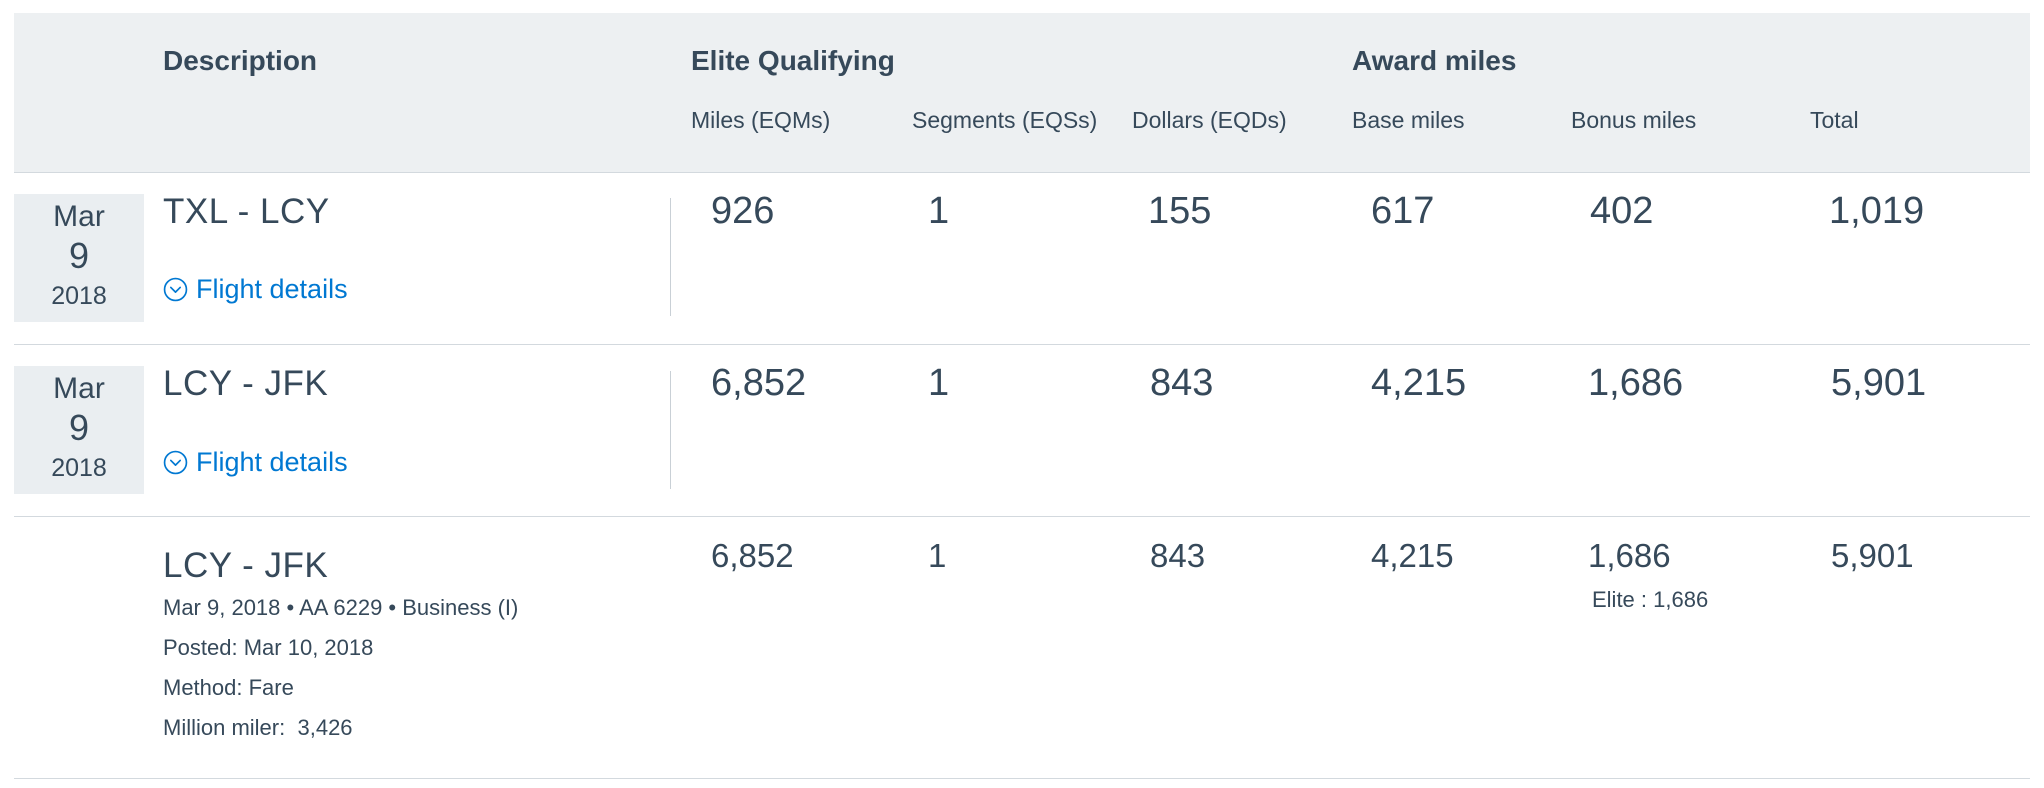 The height and width of the screenshot is (788, 2044). What do you see at coordinates (937, 555) in the screenshot?
I see `detail-eqs-value: 1` at bounding box center [937, 555].